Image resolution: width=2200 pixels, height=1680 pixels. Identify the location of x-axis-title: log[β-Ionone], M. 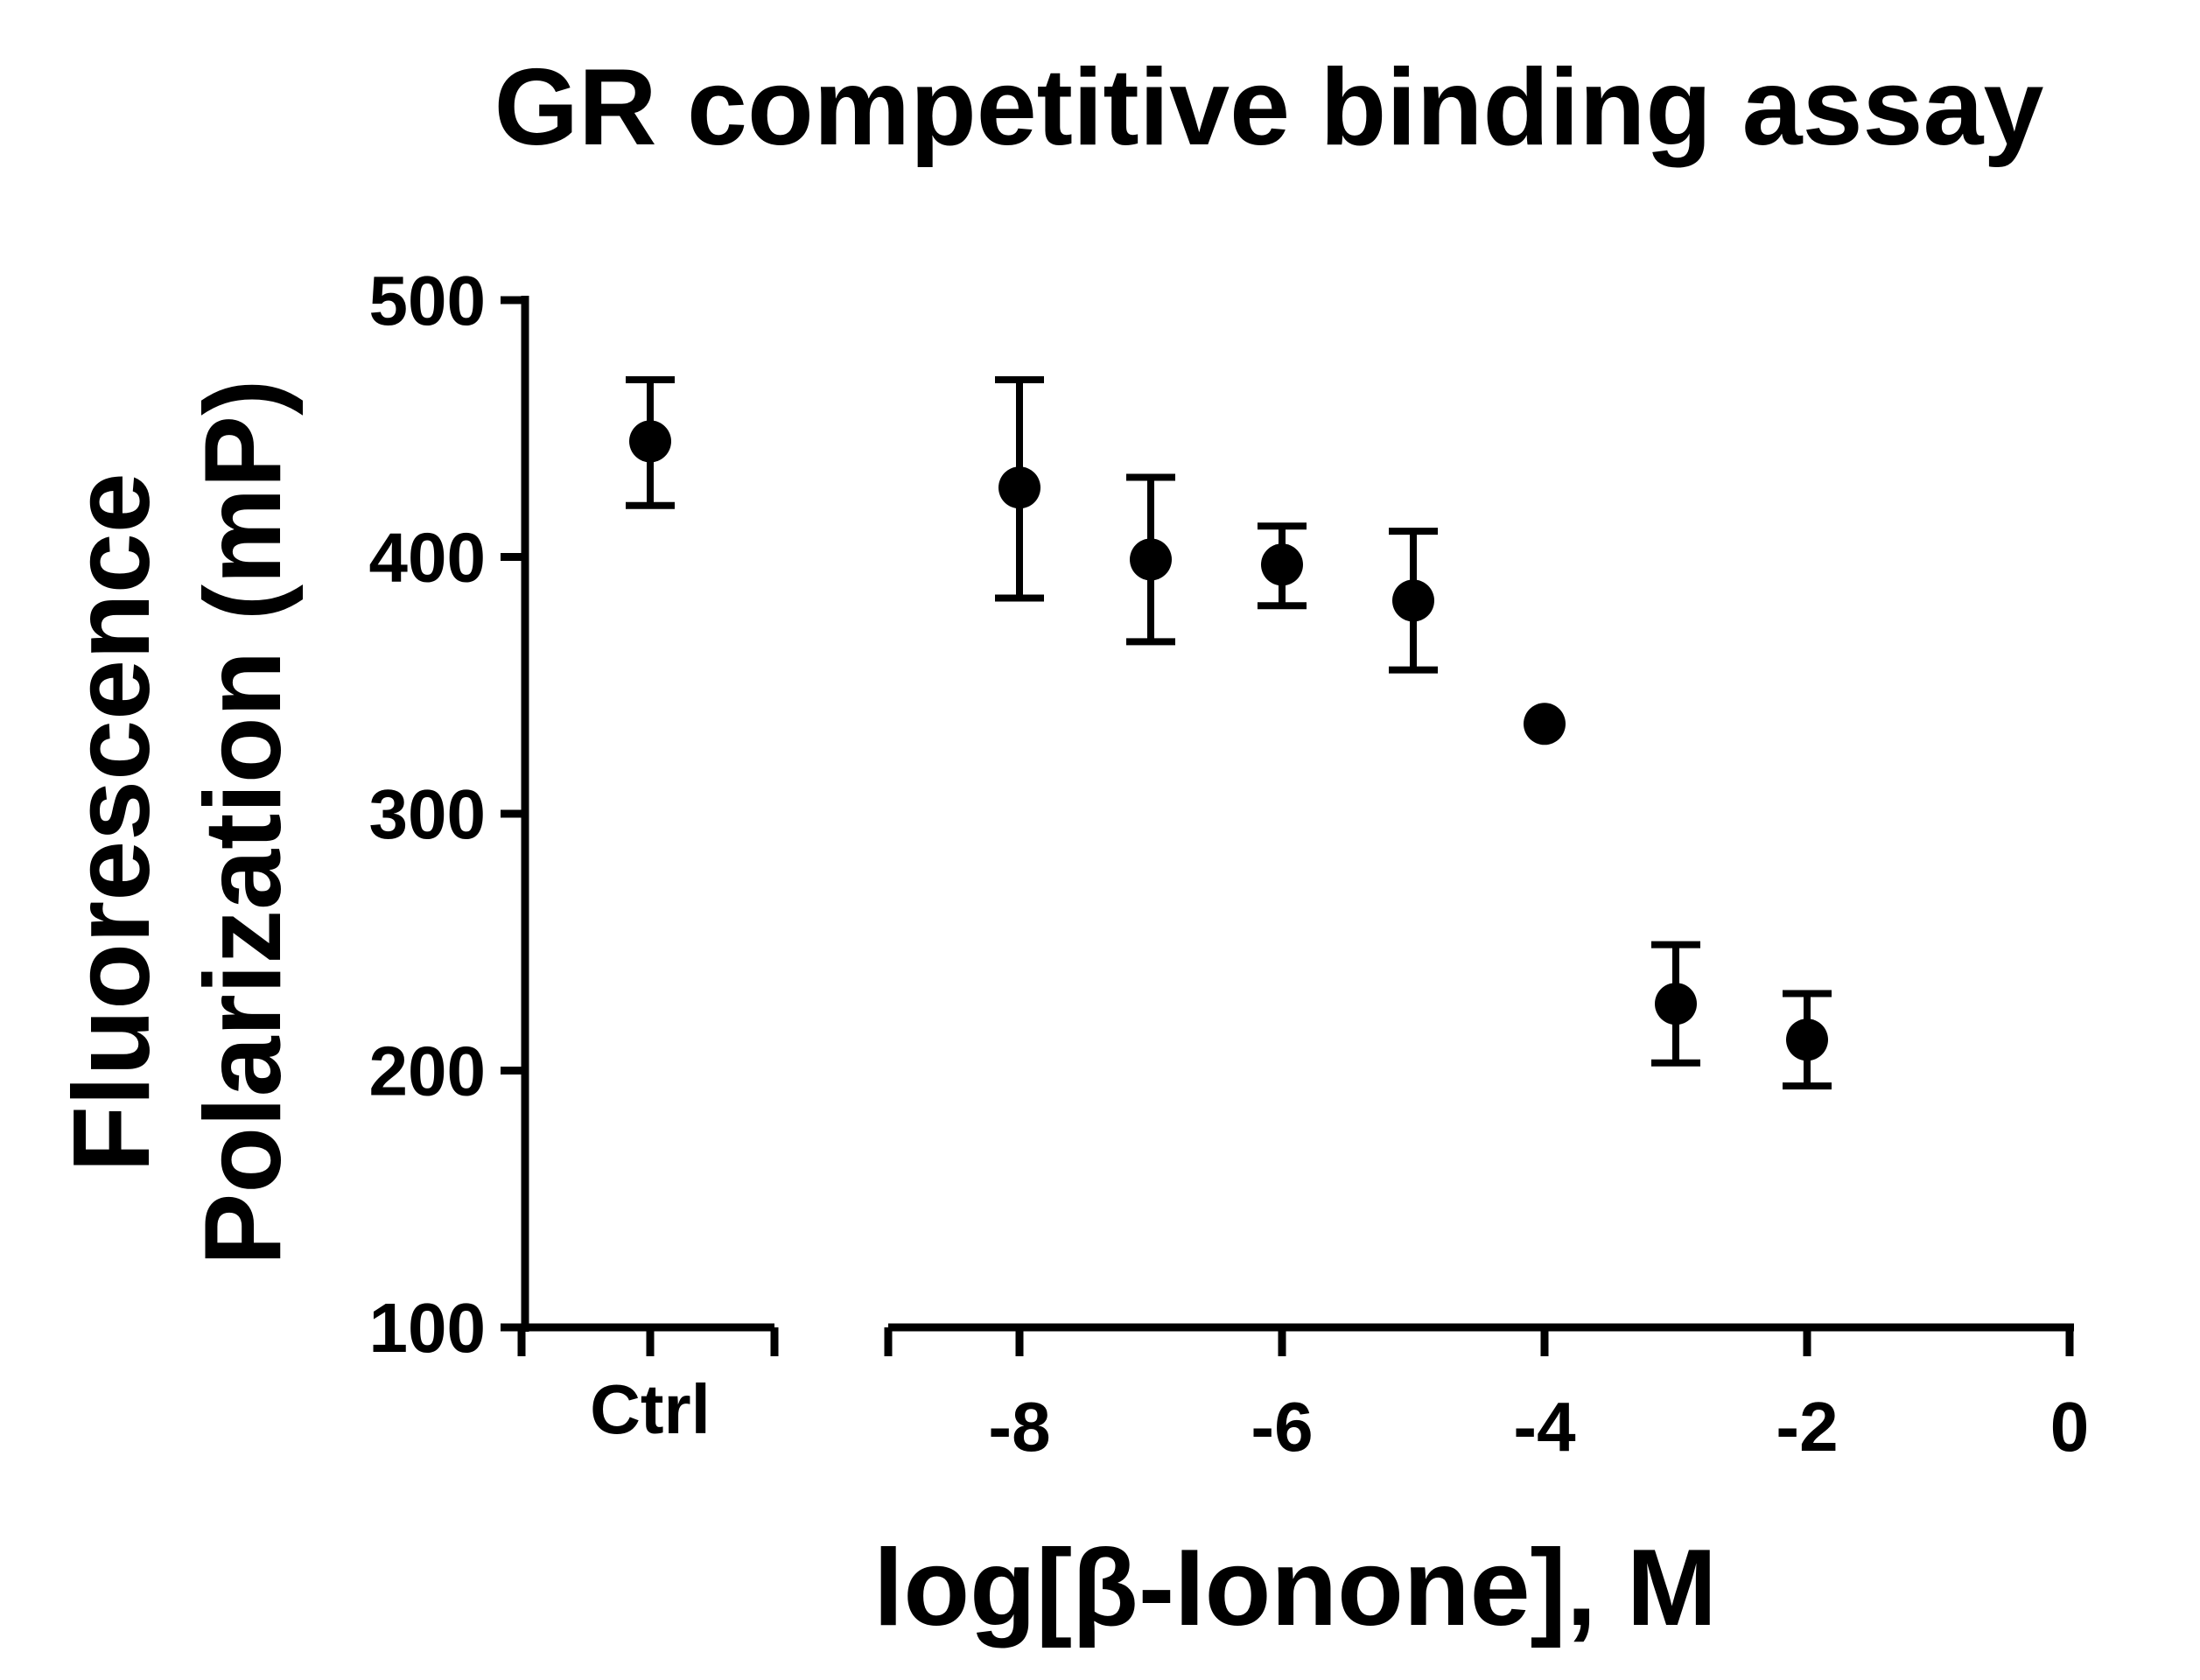
(1295, 1588).